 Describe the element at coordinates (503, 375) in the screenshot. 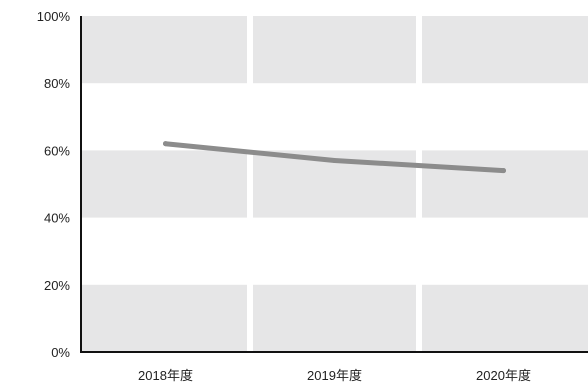

I see `x-tick-label: 2020年度` at that location.